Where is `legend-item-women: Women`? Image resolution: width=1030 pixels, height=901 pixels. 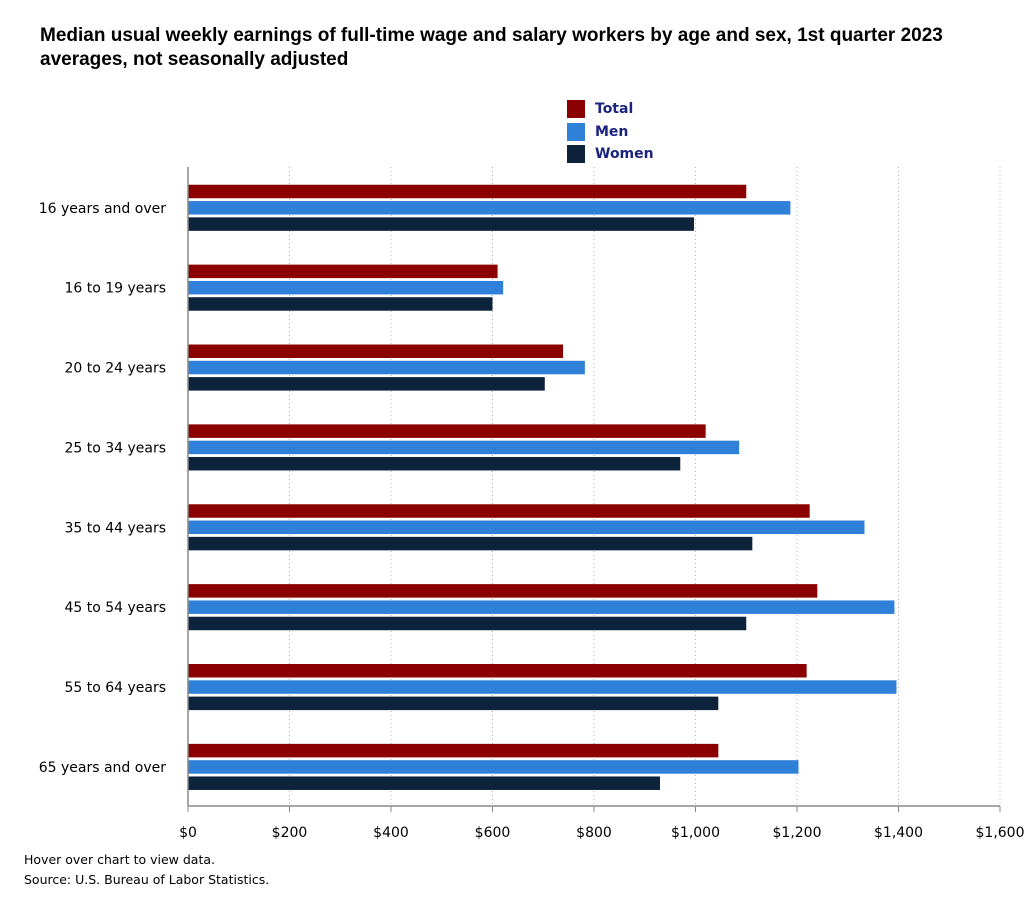 legend-item-women: Women is located at coordinates (610, 154).